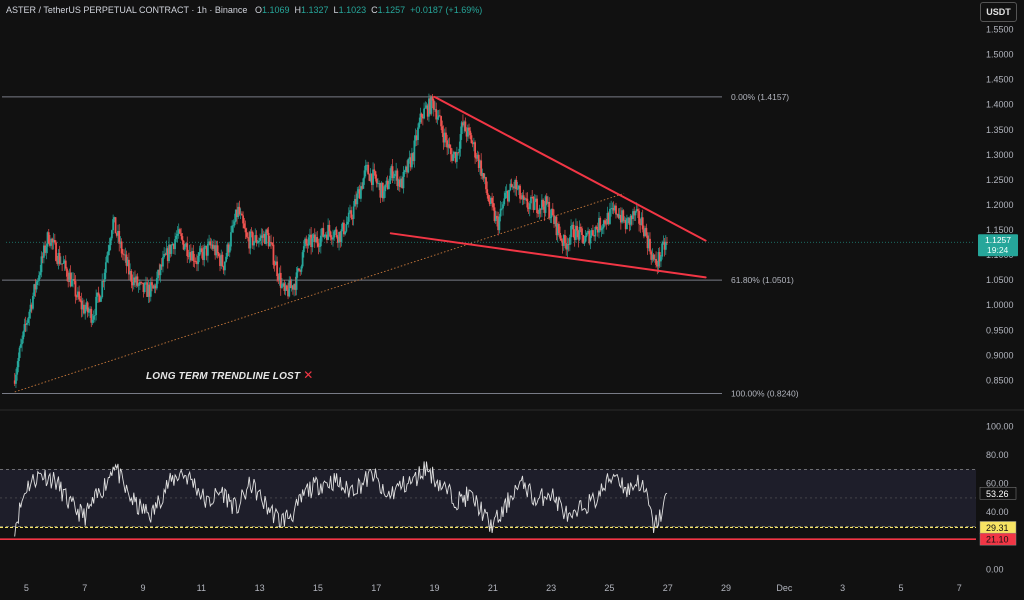 The height and width of the screenshot is (600, 1024). I want to click on time-tick-label: Dec, so click(784, 588).